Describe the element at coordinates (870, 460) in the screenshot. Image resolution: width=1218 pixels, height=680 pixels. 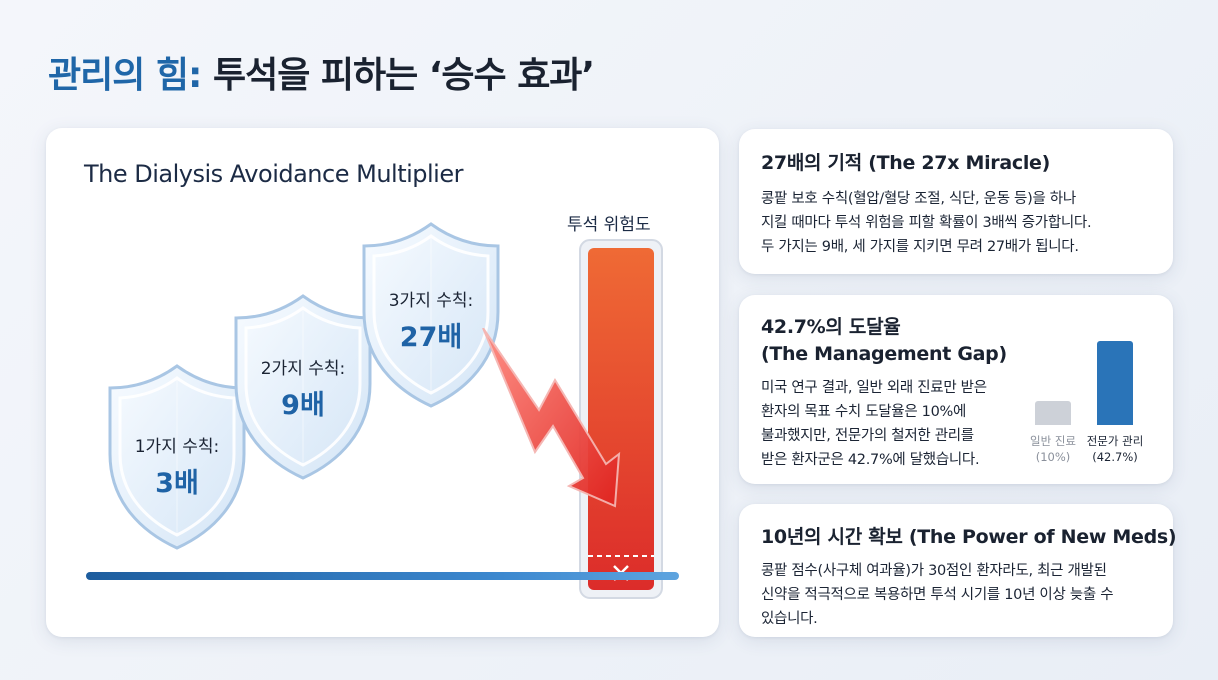
I see `body-line: 받은 환자군은 42.7%에 달했습니다.` at that location.